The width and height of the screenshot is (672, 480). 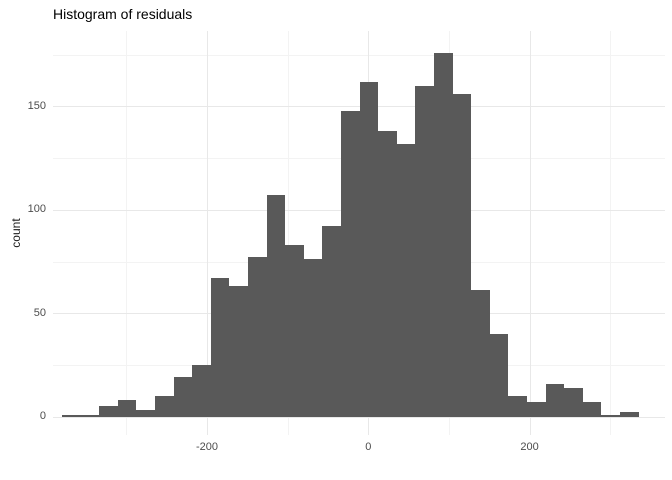 What do you see at coordinates (123, 14) in the screenshot?
I see `plot-title: Histogram of residuals` at bounding box center [123, 14].